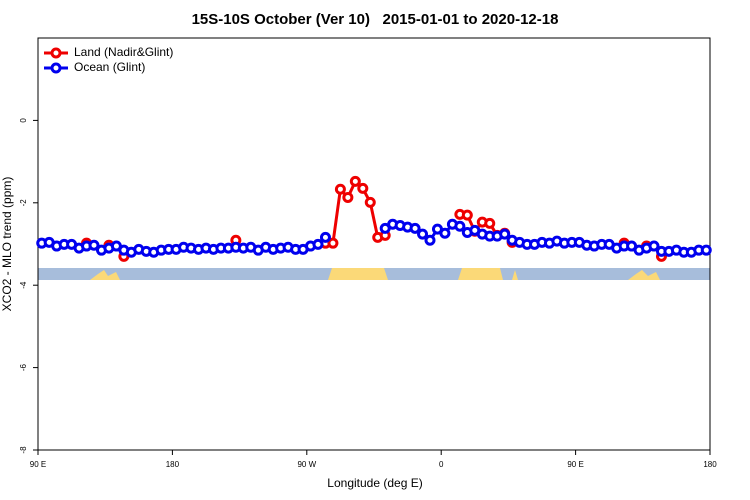 Image resolution: width=750 pixels, height=500 pixels. What do you see at coordinates (441, 464) in the screenshot?
I see `x-tick-label: 0` at bounding box center [441, 464].